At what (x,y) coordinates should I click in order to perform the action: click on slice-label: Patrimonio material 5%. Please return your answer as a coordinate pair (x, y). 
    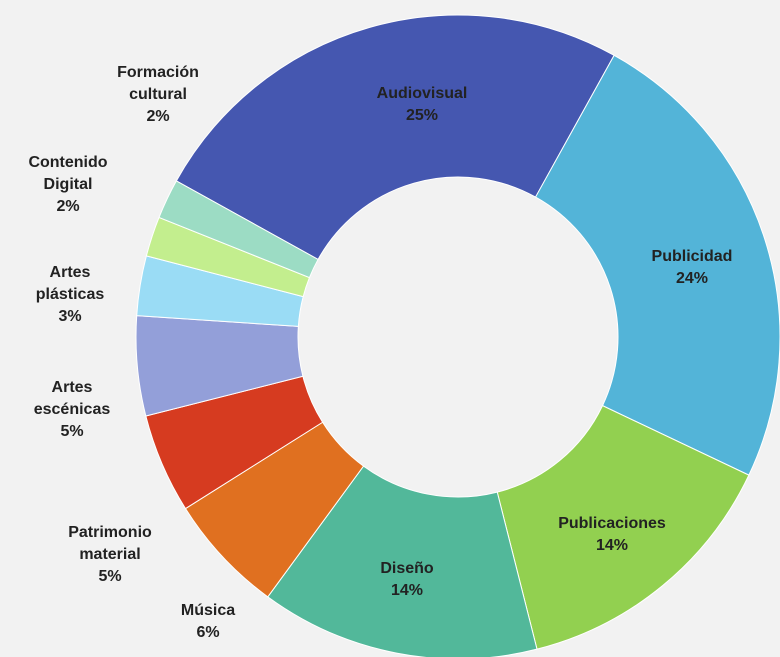
    Looking at the image, I should click on (110, 555).